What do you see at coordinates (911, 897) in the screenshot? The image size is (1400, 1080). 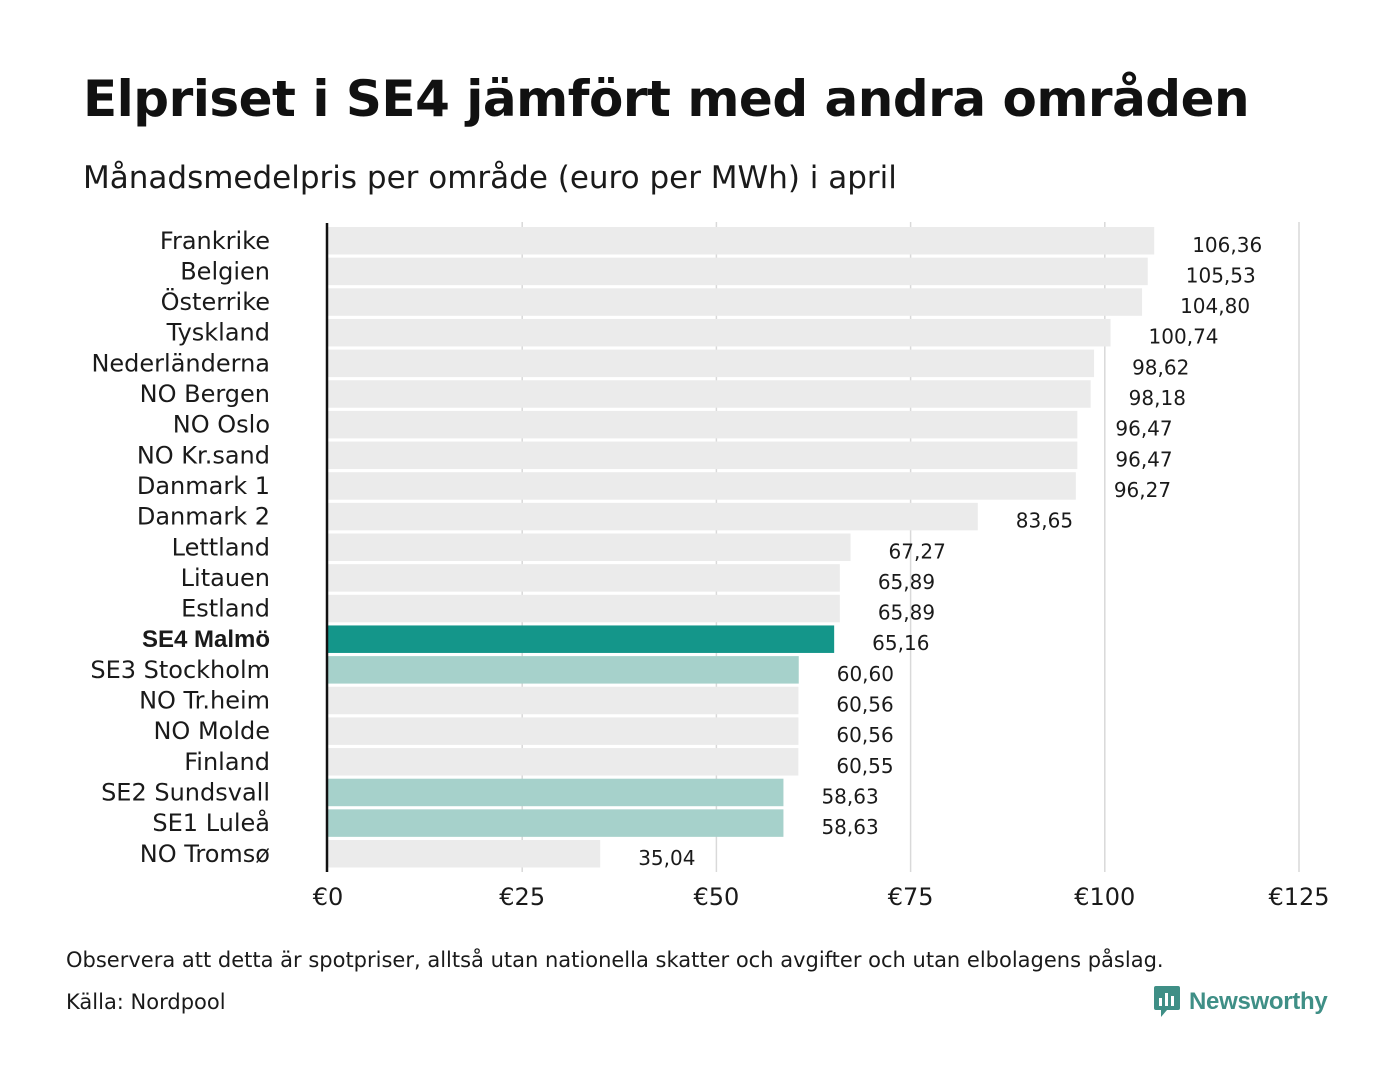 I see `x-tick-label: €75` at bounding box center [911, 897].